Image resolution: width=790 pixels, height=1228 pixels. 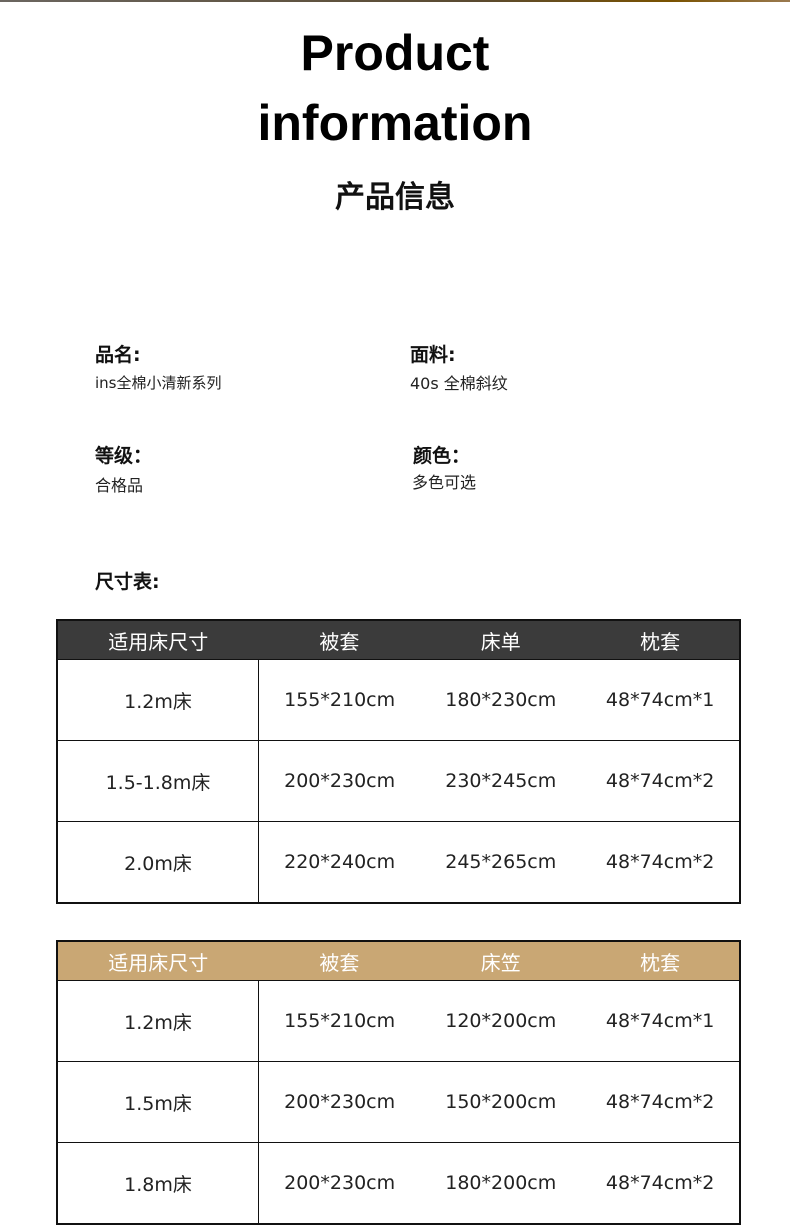 I want to click on color-label: 颜色：, so click(x=442, y=456).